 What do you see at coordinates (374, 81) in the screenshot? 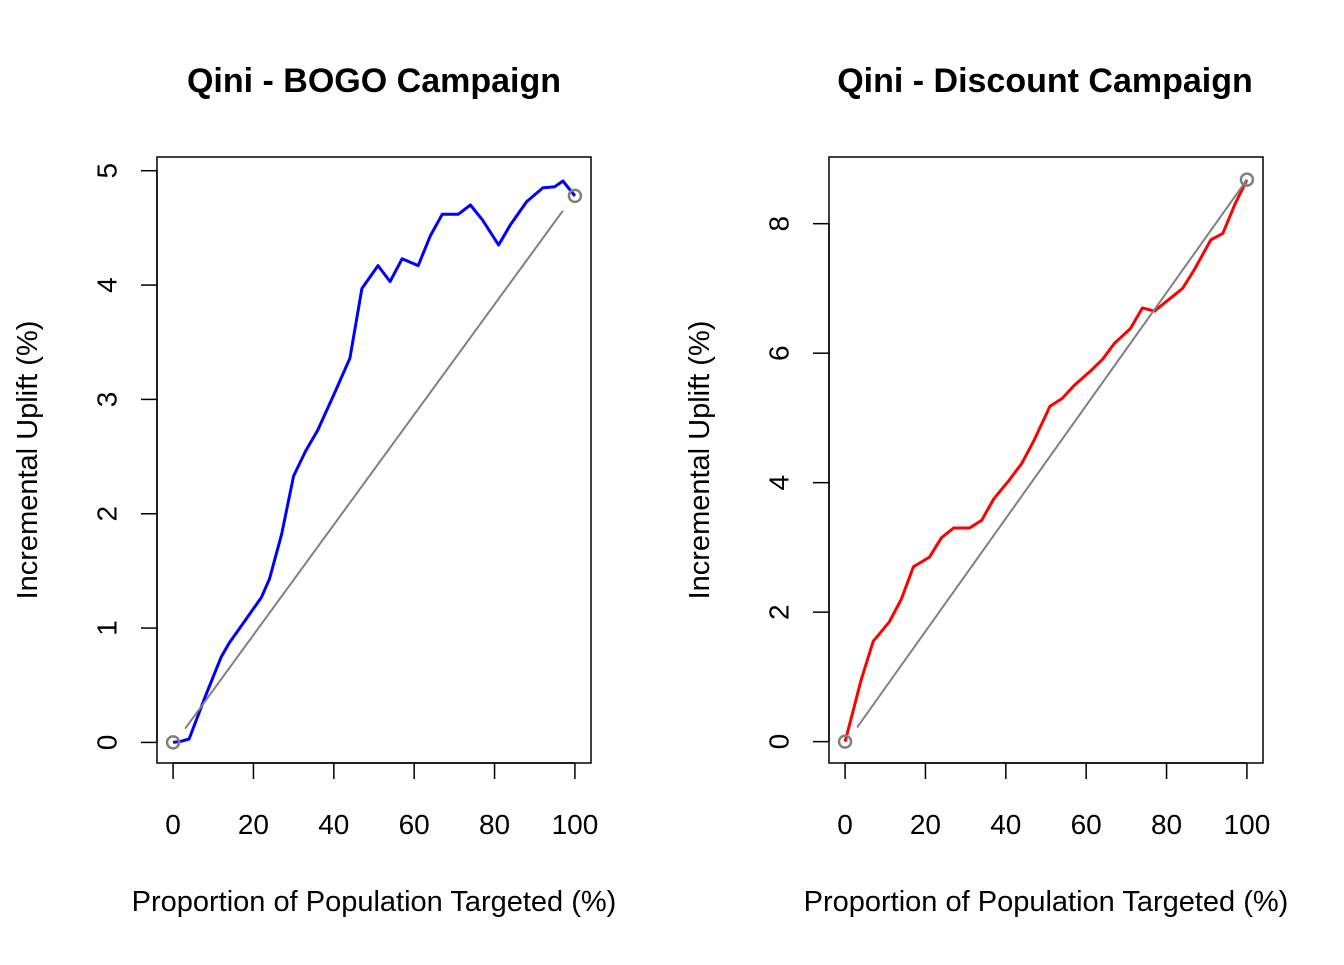
I see `chart-title: Qini - BOGO Campaign` at bounding box center [374, 81].